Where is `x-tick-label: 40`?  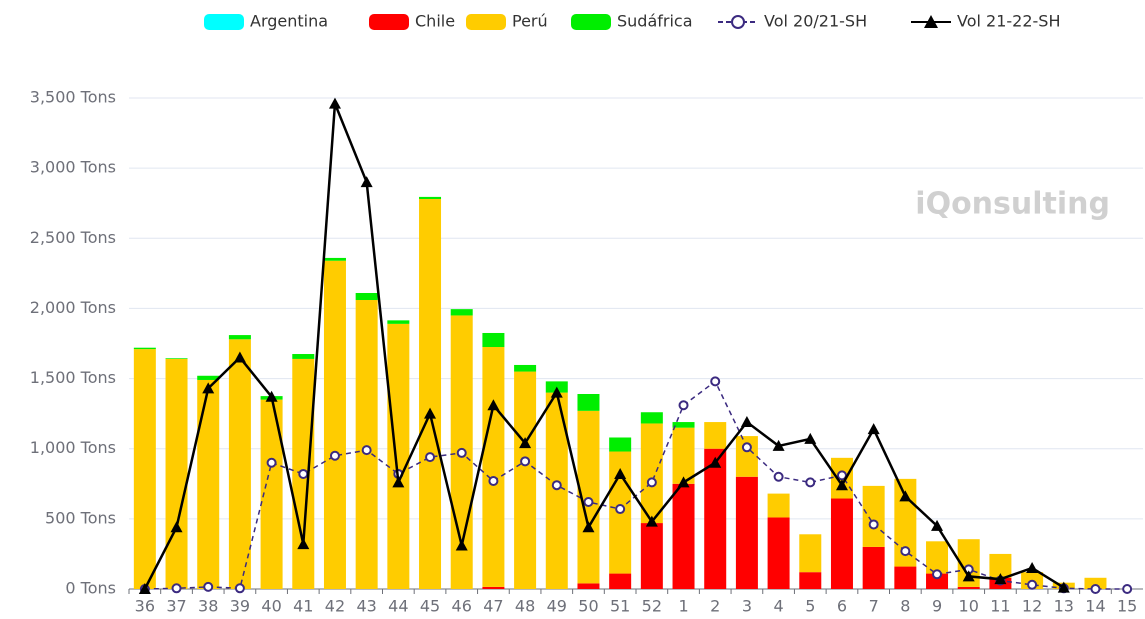
x-tick-label: 40 is located at coordinates (271, 606).